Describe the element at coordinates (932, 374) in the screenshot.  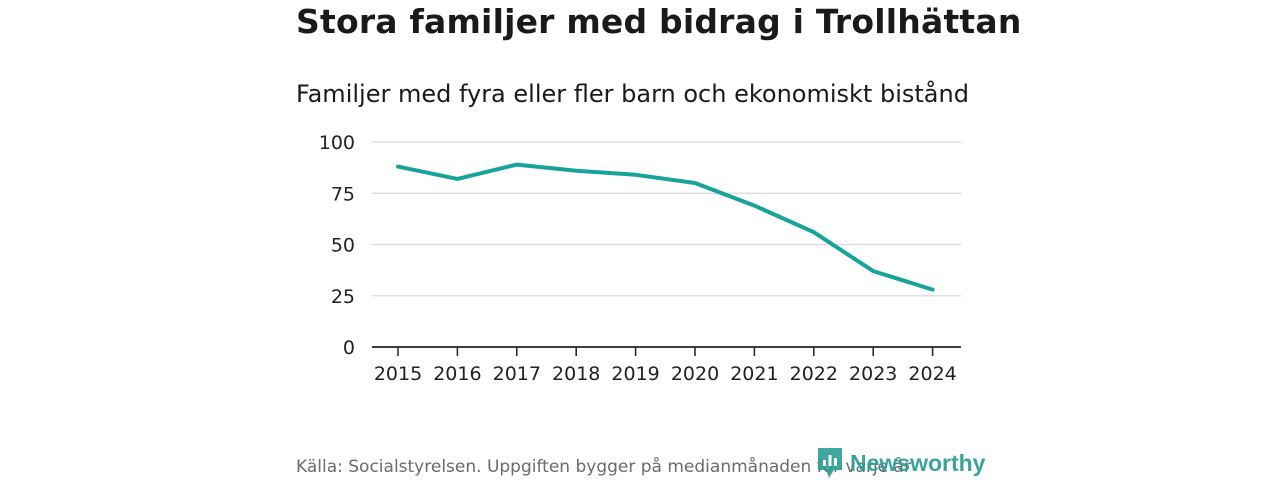
I see `x-tick-label-2024: 2024` at that location.